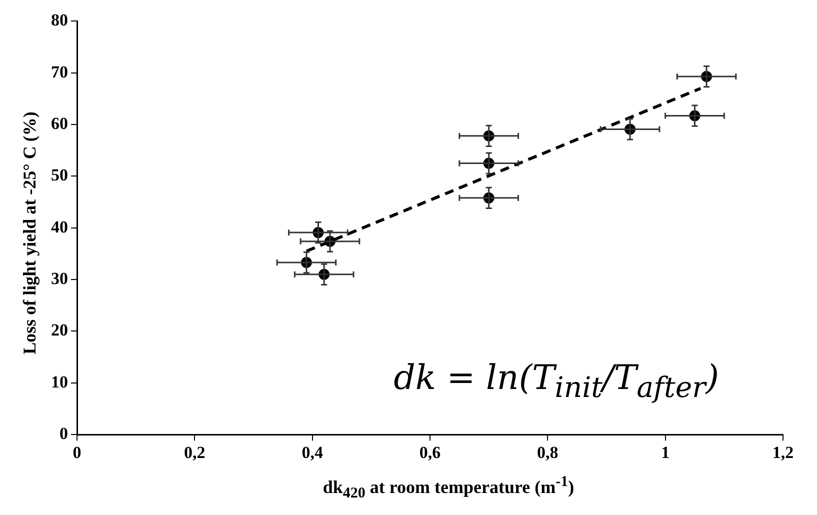 The width and height of the screenshot is (817, 515). Describe the element at coordinates (313, 452) in the screenshot. I see `x-tick-label: 0,4` at that location.